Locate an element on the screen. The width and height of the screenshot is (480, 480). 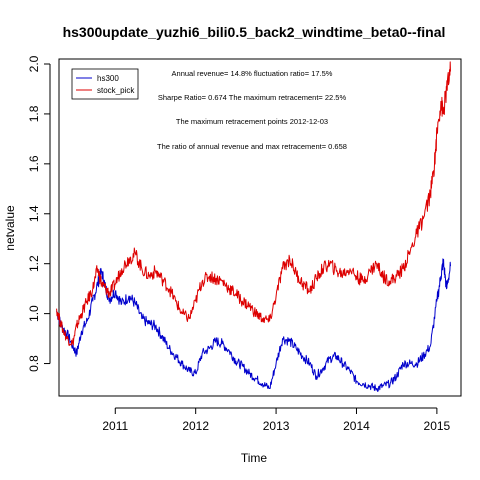
x-axis-label: Time is located at coordinates (254, 458).